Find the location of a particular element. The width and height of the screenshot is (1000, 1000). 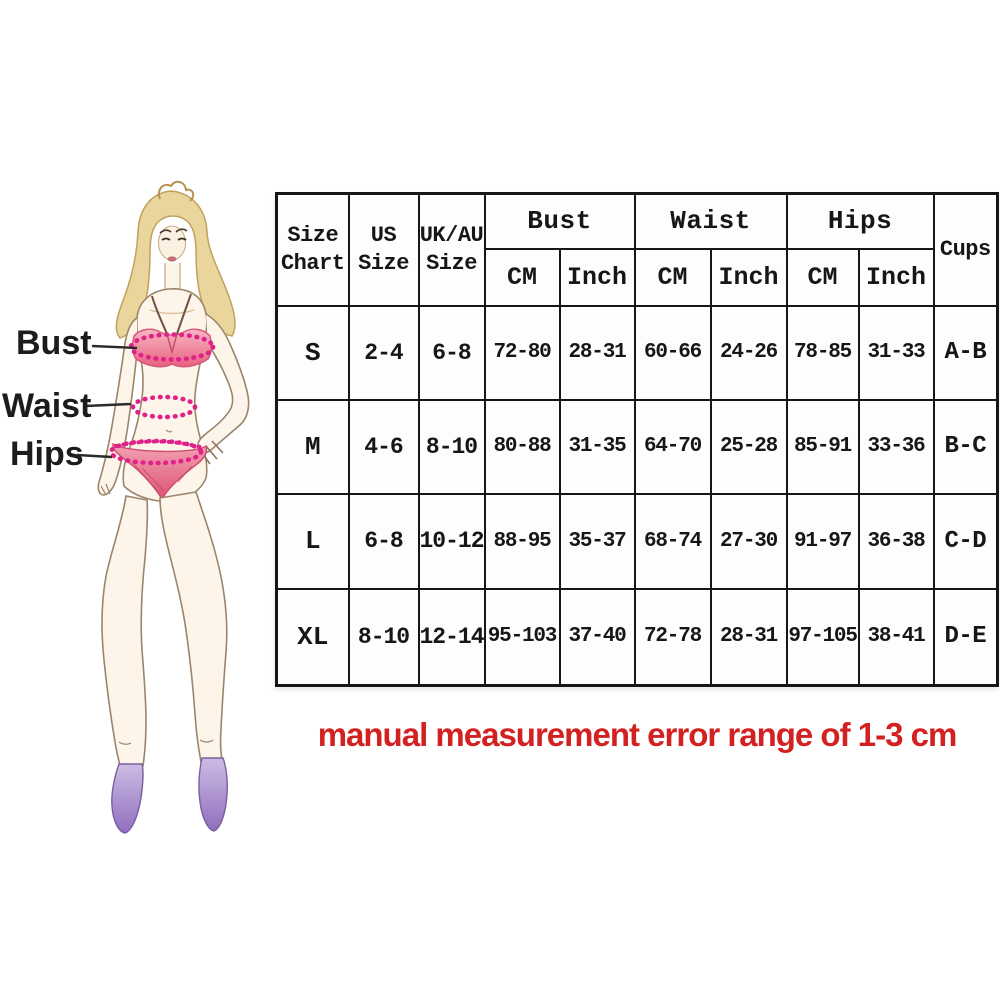

cell-hips-cm: 78-85 is located at coordinates (822, 352).